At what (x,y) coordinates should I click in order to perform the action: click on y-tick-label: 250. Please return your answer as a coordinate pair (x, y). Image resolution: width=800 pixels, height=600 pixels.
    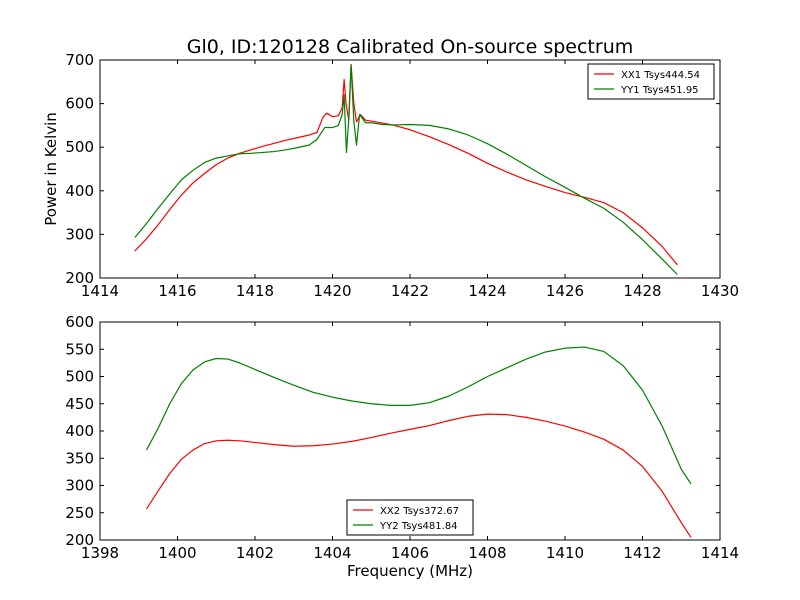
    Looking at the image, I should click on (79, 513).